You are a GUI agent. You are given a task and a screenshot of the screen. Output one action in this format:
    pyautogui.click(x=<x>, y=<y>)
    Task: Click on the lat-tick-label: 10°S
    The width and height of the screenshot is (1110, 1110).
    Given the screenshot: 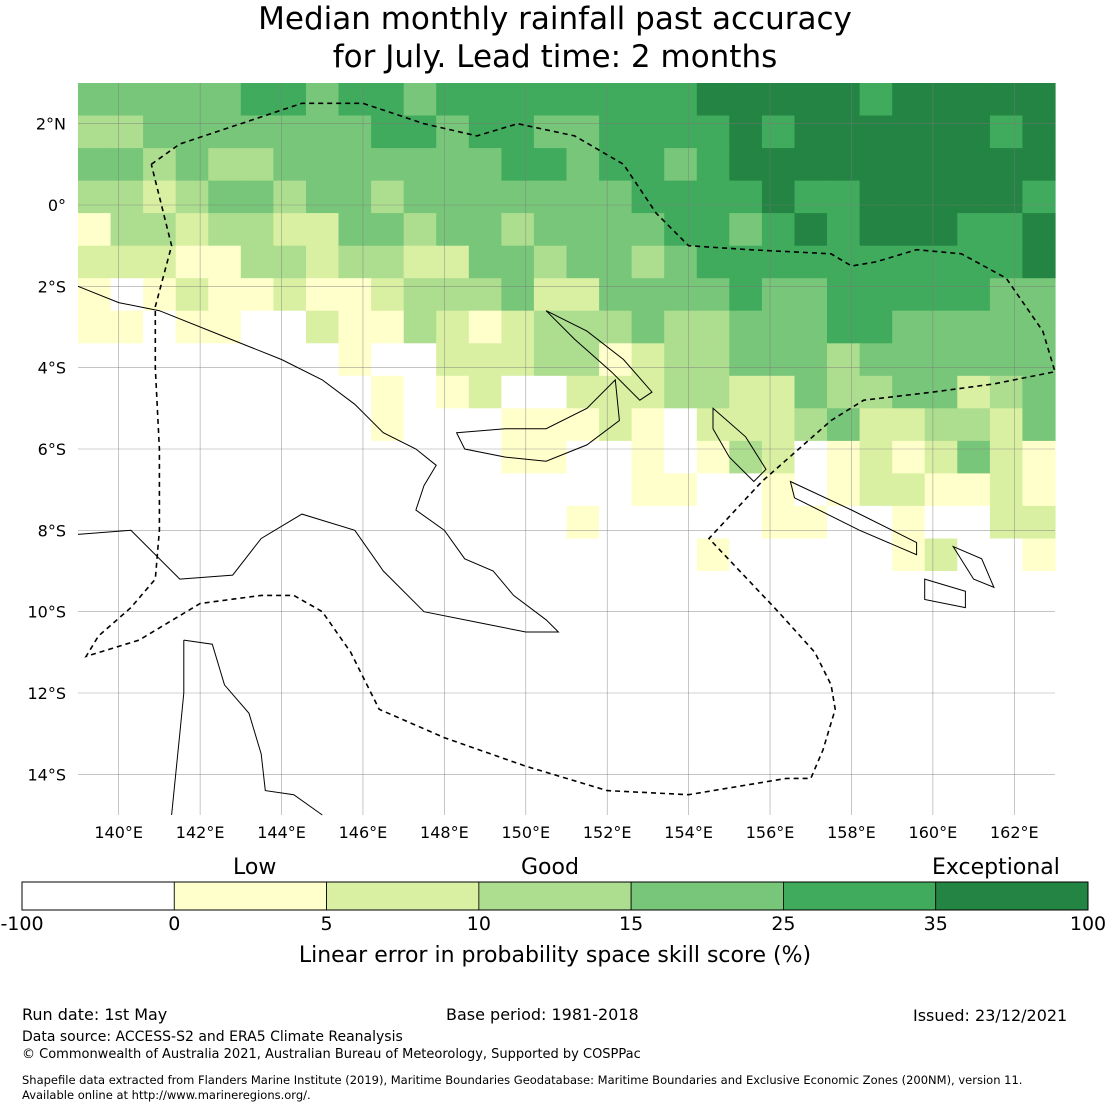 What is the action you would take?
    pyautogui.click(x=46, y=612)
    